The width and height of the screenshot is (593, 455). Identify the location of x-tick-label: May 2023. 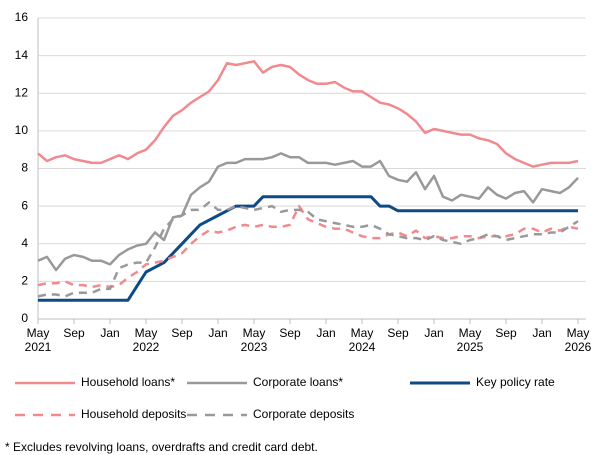
(254, 340).